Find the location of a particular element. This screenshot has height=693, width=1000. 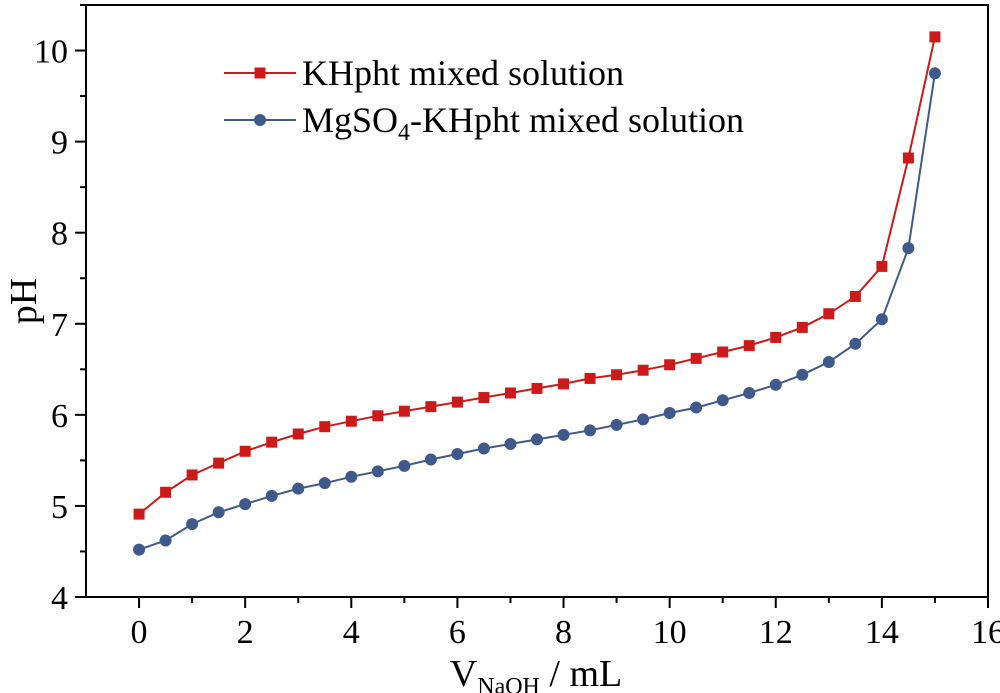

legend-label-subscript: 4 is located at coordinates (404, 133).